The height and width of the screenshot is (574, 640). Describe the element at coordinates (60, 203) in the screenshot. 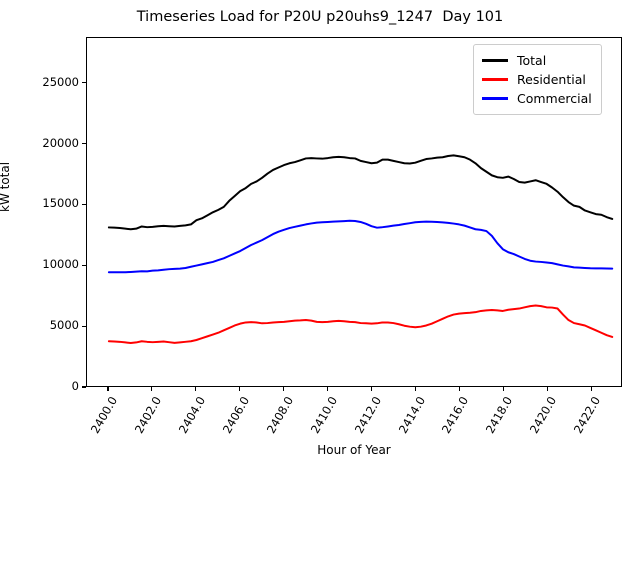

I see `y-tick-label: 15000` at that location.